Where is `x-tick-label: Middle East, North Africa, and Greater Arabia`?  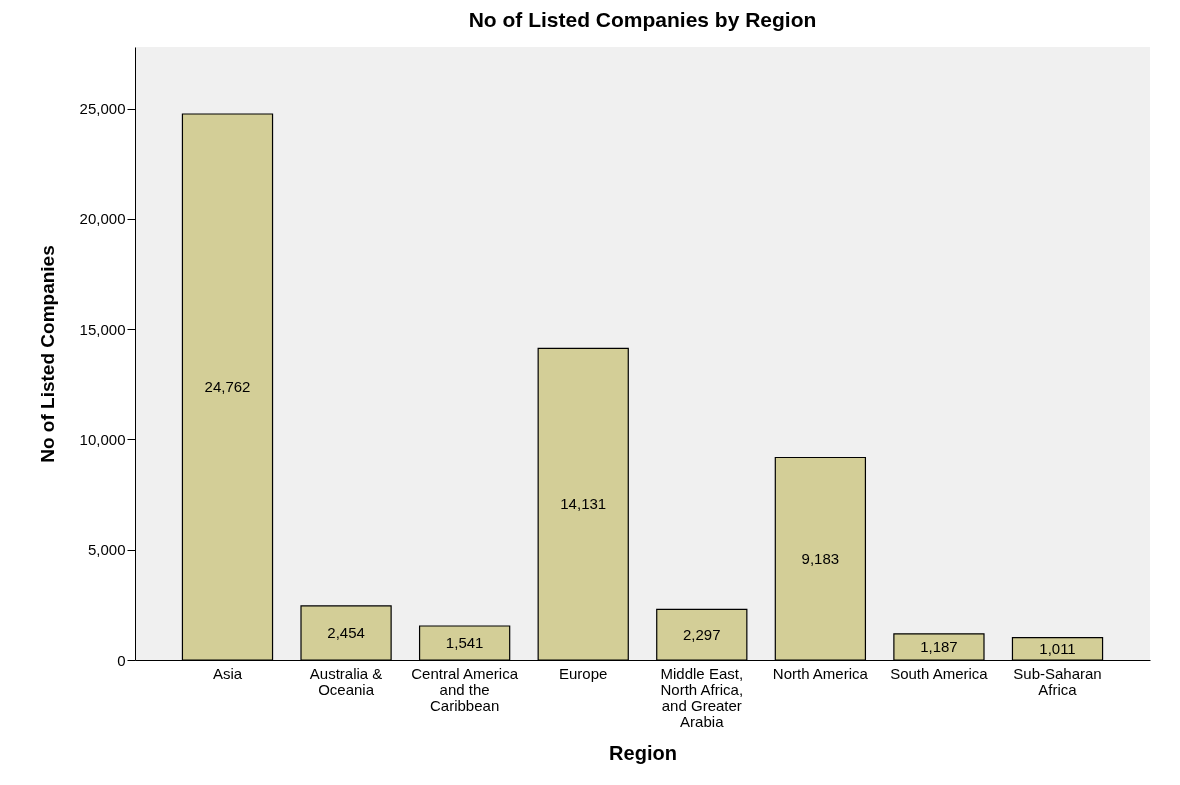 x-tick-label: Middle East, North Africa, and Greater Arabia is located at coordinates (702, 697).